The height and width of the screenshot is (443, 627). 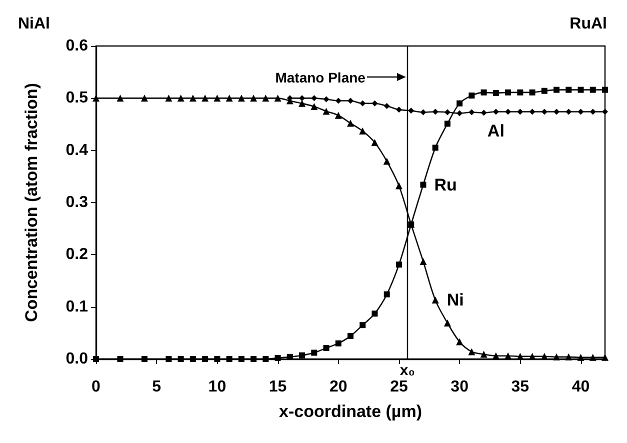 I want to click on text: RuAl, so click(x=588, y=24).